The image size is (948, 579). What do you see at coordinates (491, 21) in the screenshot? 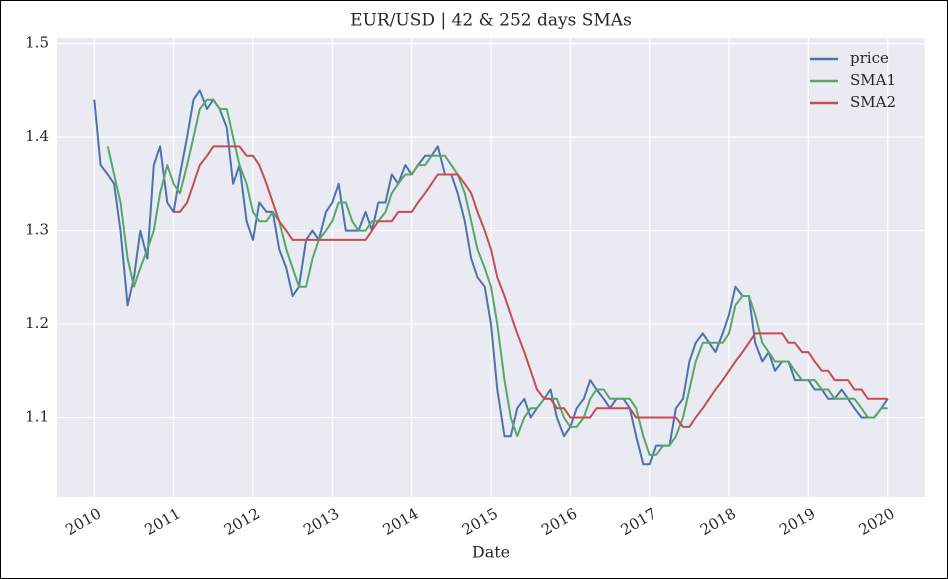
I see `chart-title: EUR/USD | 42 & 252 days SMAs` at bounding box center [491, 21].